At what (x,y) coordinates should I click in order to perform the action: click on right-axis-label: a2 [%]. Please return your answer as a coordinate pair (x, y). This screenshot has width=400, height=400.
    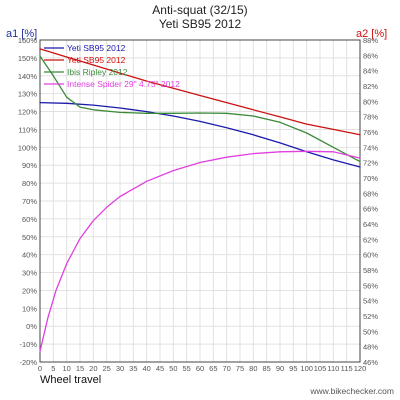
    Looking at the image, I should click on (371, 34).